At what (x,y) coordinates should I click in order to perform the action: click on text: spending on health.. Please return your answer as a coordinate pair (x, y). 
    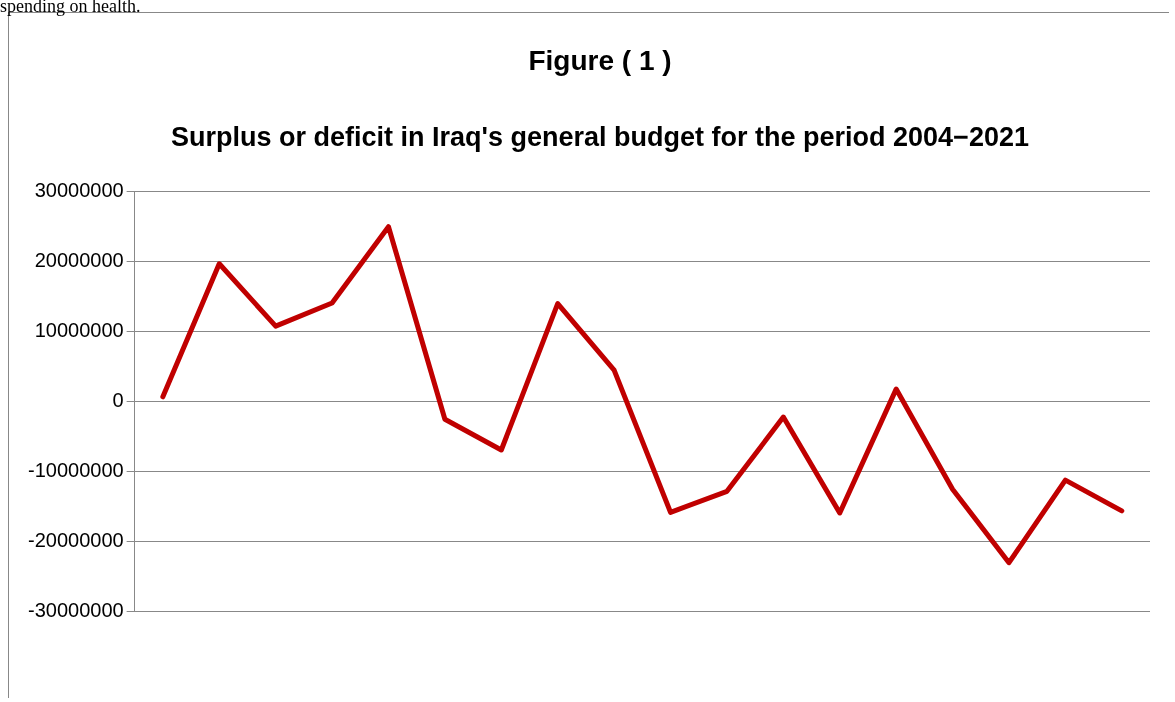
    Looking at the image, I should click on (70, 8).